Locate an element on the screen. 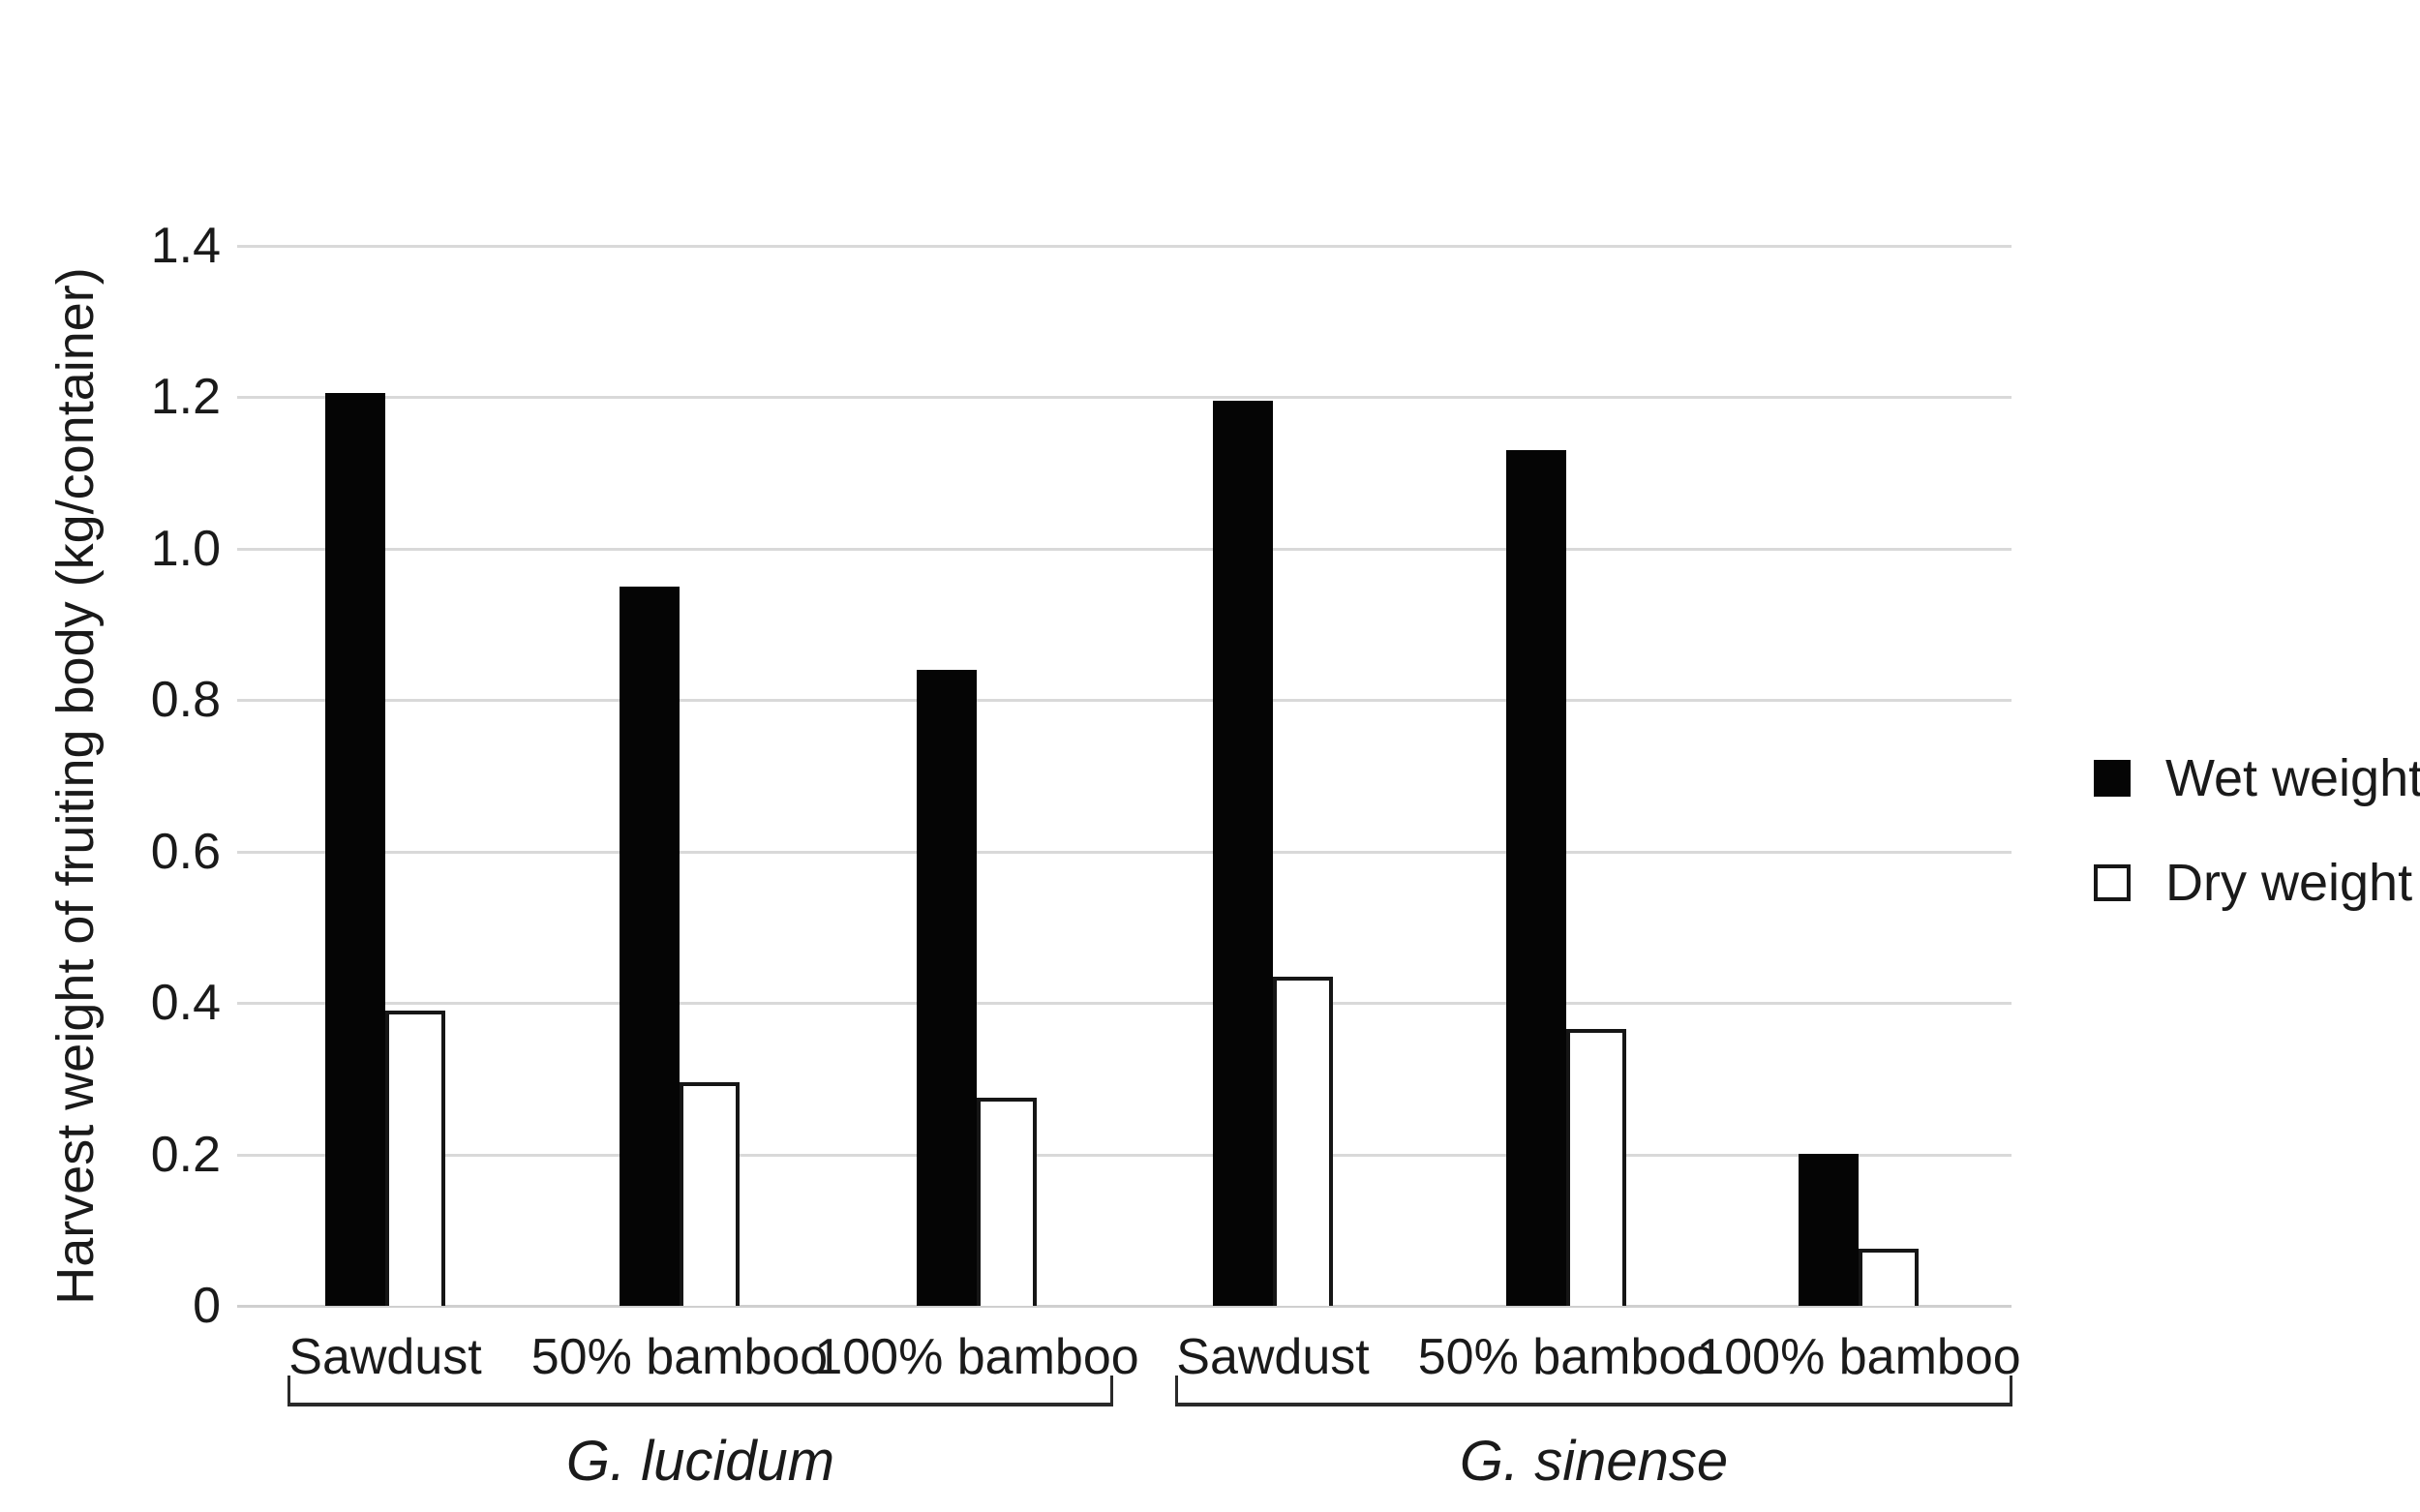 This screenshot has width=2420, height=1512. gridline-0.4 is located at coordinates (1124, 1003).